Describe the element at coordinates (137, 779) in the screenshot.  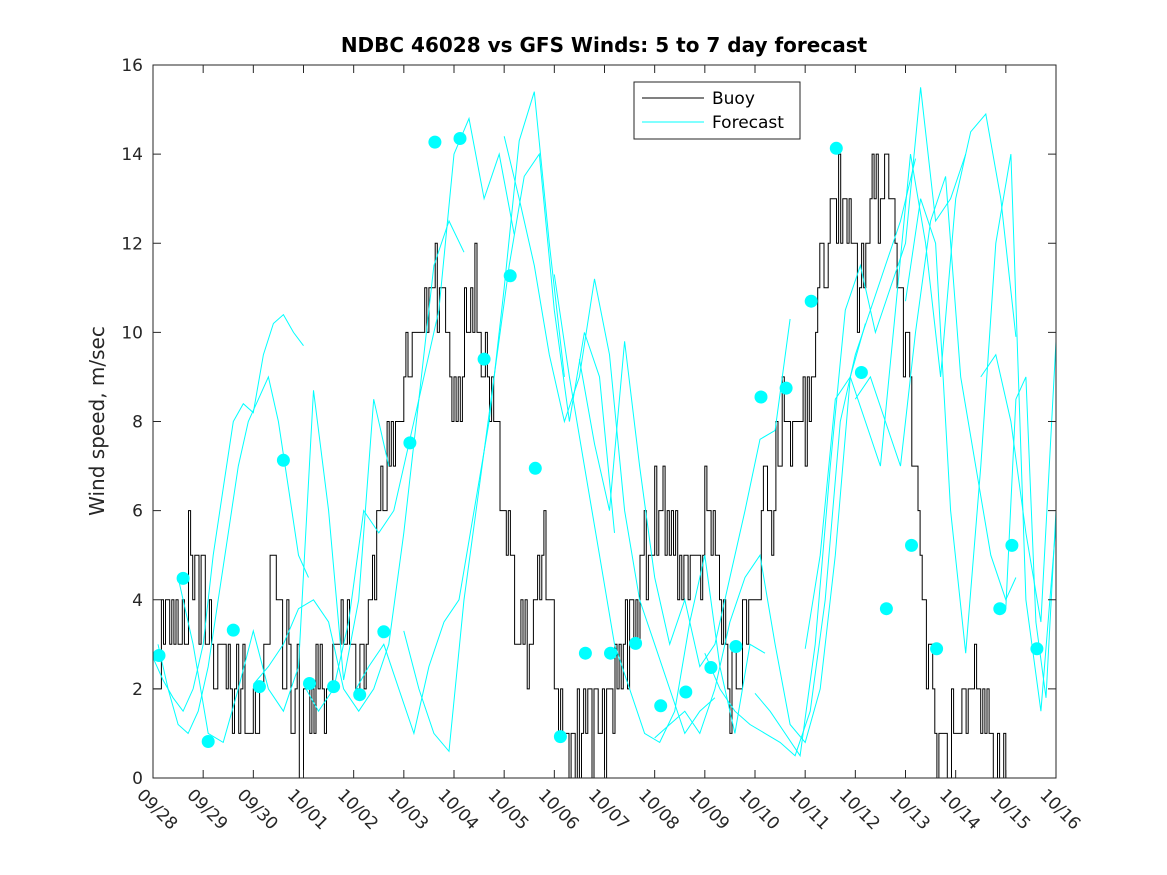
I see `y-tick-label: 0` at that location.